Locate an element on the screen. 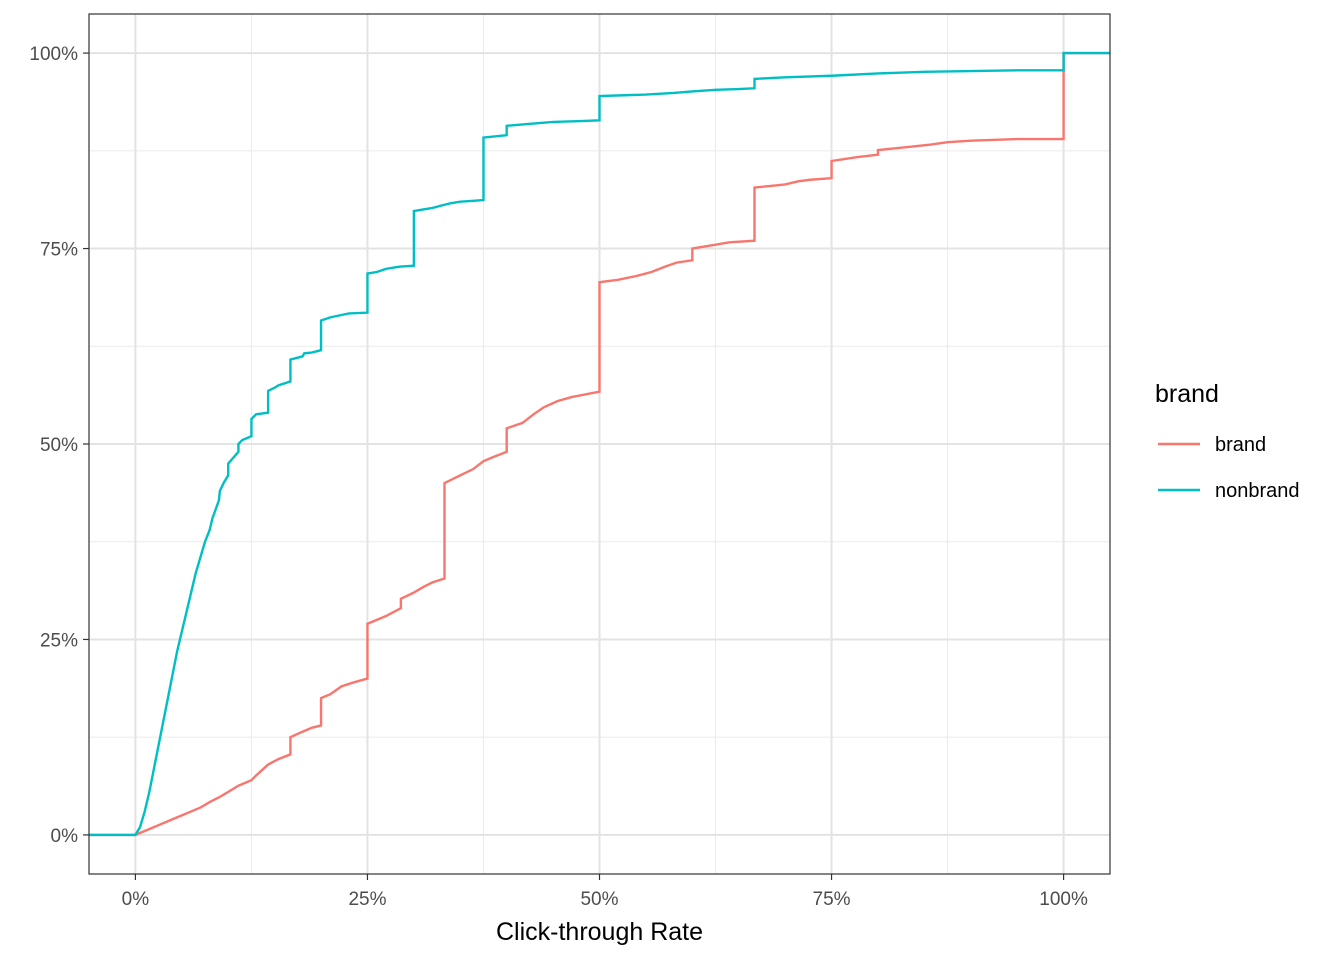 The image size is (1344, 960). x-tick-label: 25% is located at coordinates (367, 899).